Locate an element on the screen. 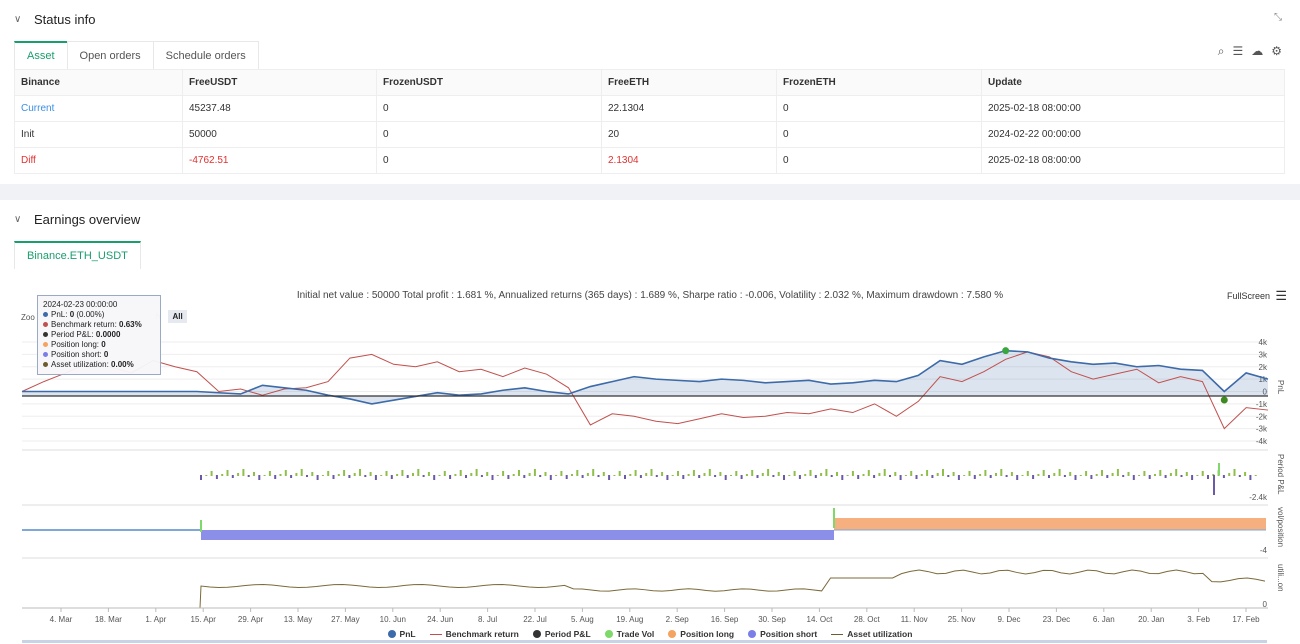  legend-label: Benchmark return is located at coordinates (482, 634).